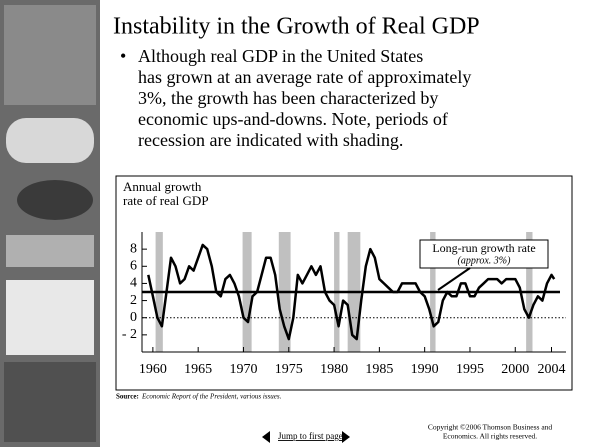 Image resolution: width=592 pixels, height=447 pixels. What do you see at coordinates (55, 200) in the screenshot?
I see `strip-pie` at bounding box center [55, 200].